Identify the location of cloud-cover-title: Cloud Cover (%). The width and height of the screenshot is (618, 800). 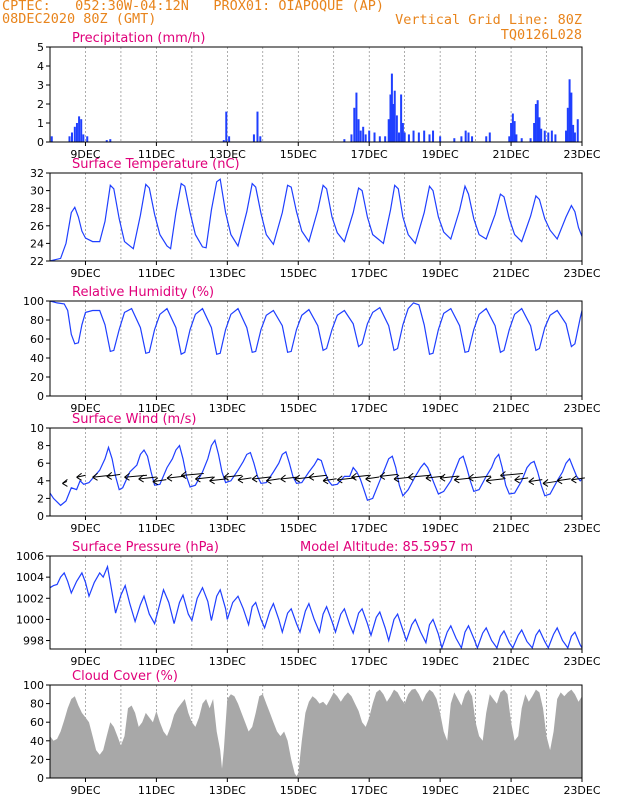
(125, 676).